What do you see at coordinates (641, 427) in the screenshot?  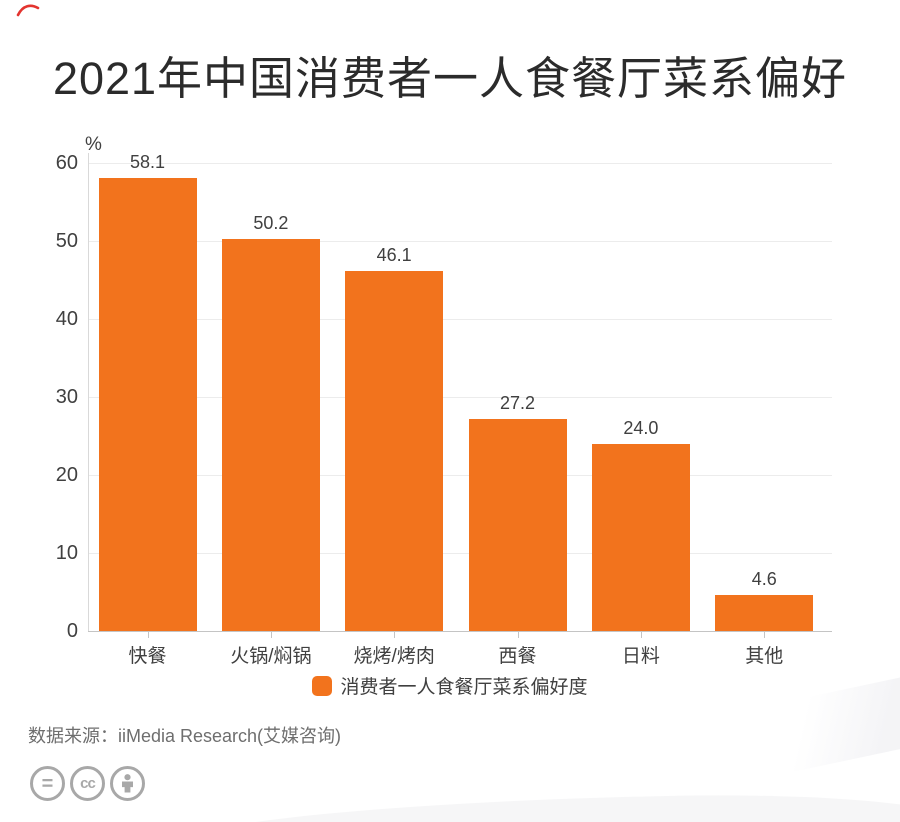 I see `bar-value-label: 24.0` at bounding box center [641, 427].